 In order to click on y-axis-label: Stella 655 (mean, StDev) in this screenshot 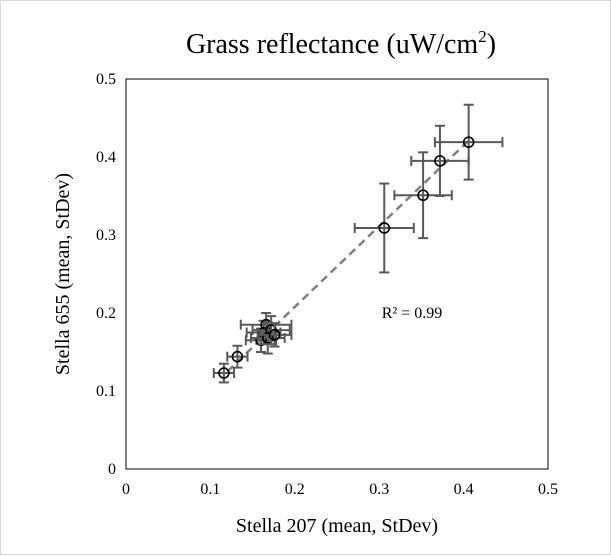, I will do `click(63, 274)`.